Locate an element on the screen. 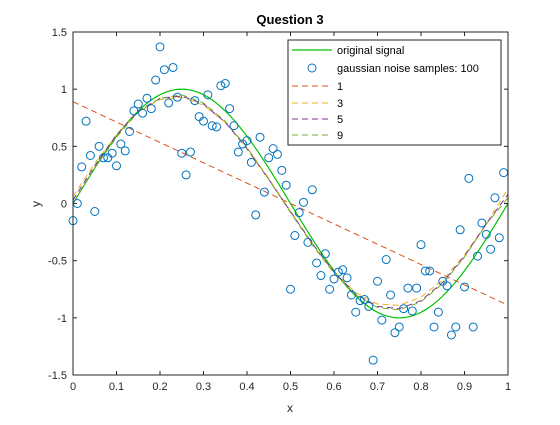 The image size is (560, 425). y-tick-label: 0.5 is located at coordinates (59, 147).